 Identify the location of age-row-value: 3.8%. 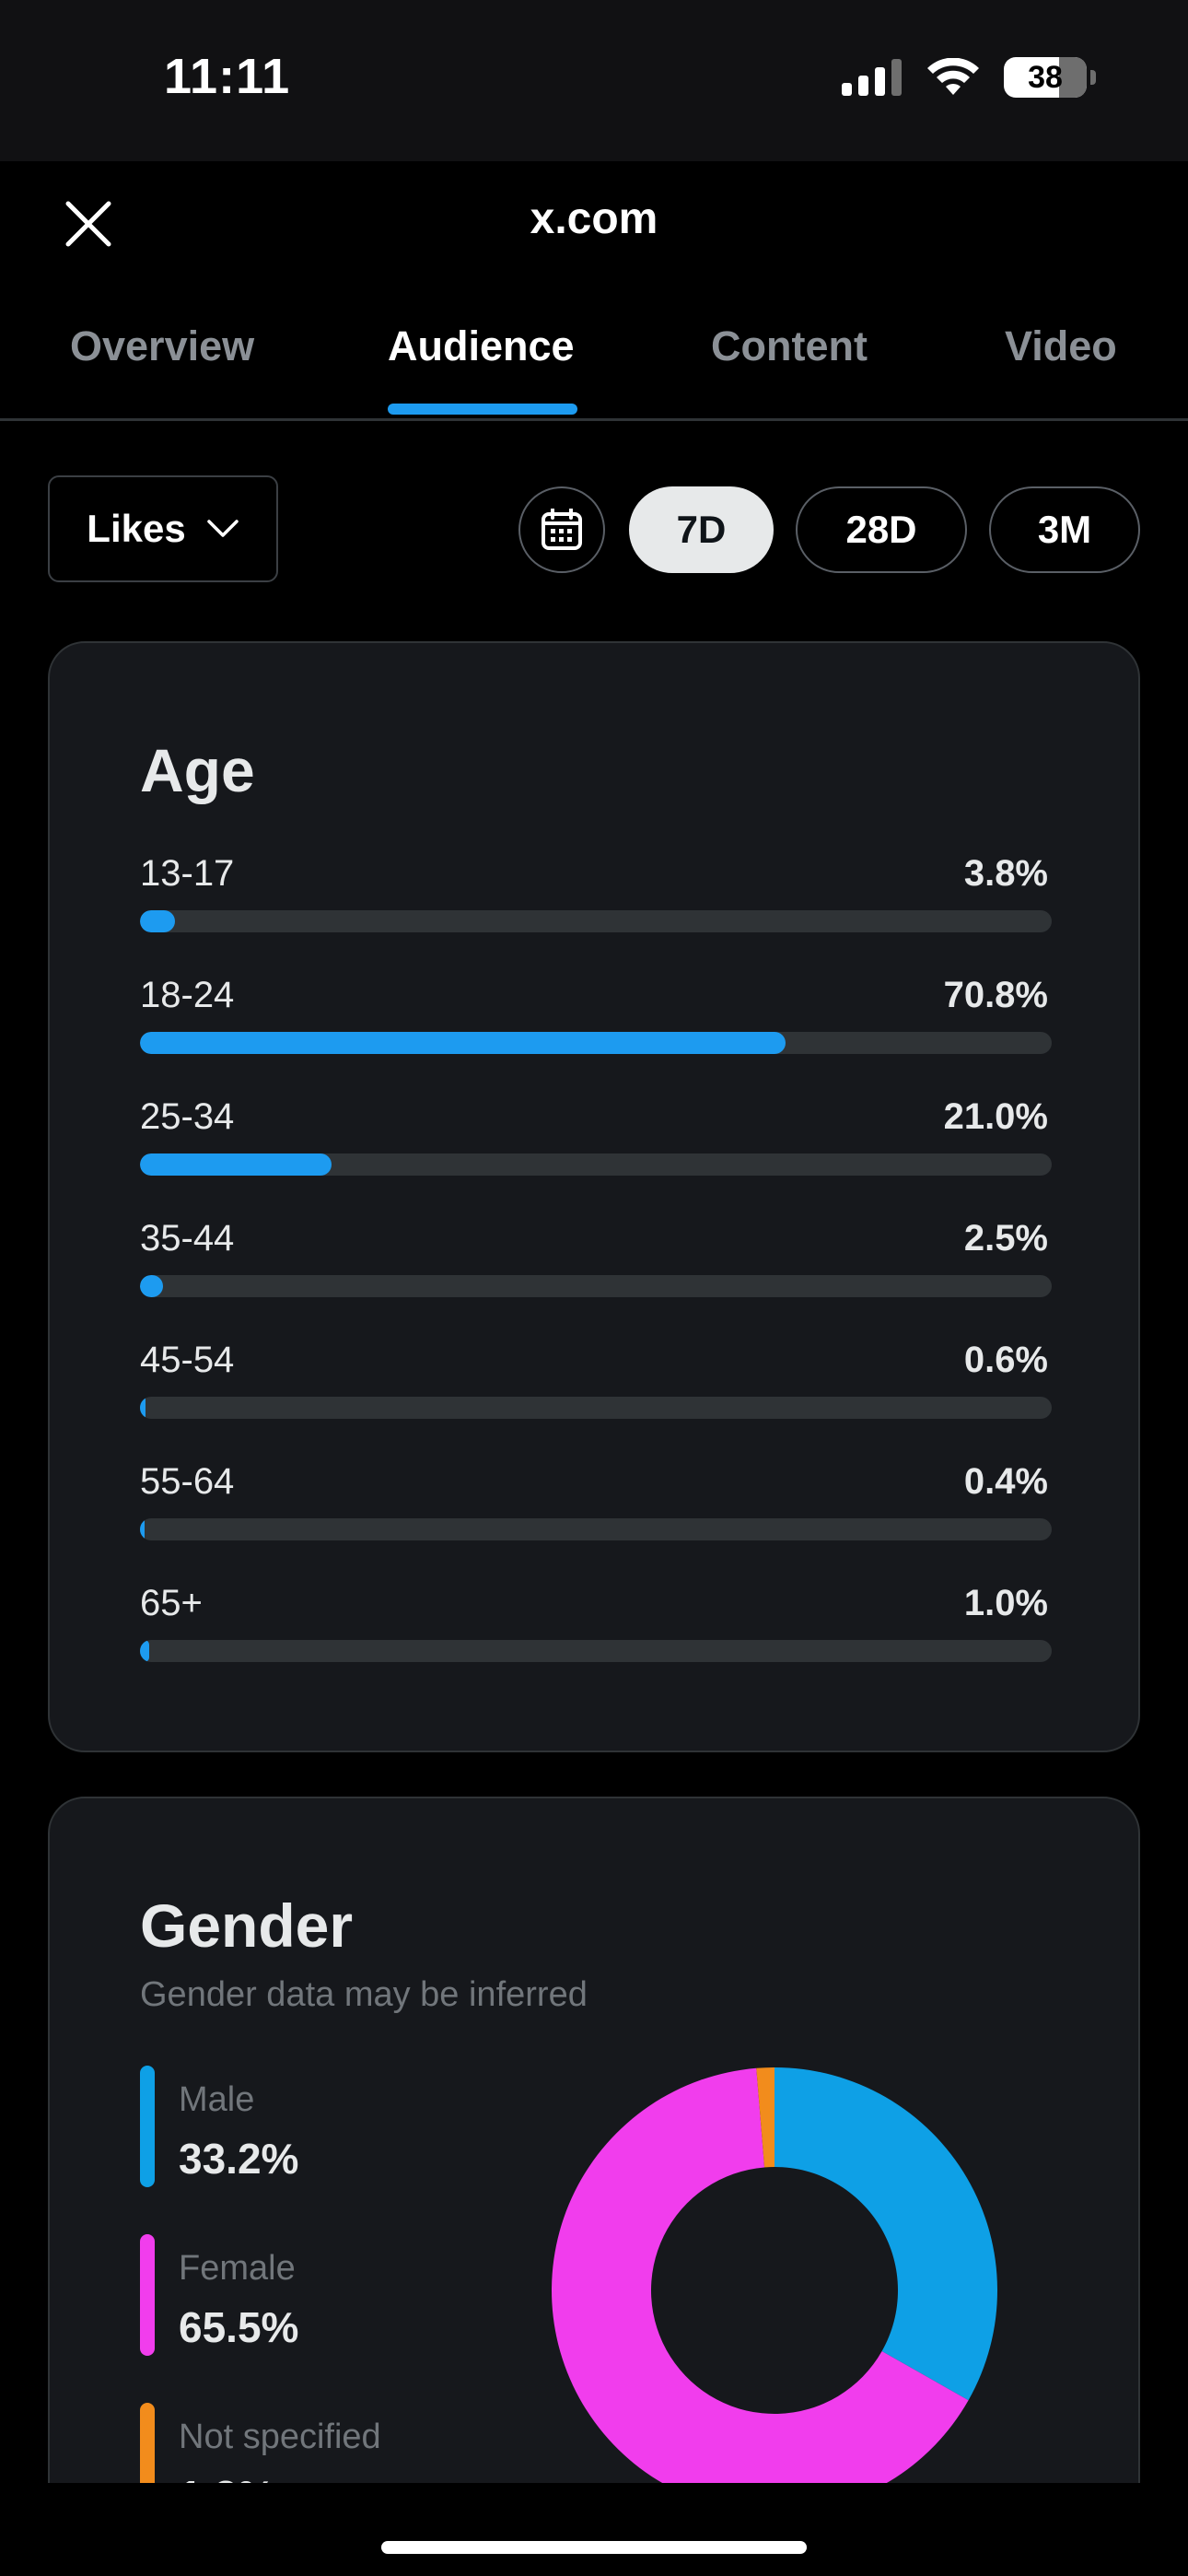
(1005, 873).